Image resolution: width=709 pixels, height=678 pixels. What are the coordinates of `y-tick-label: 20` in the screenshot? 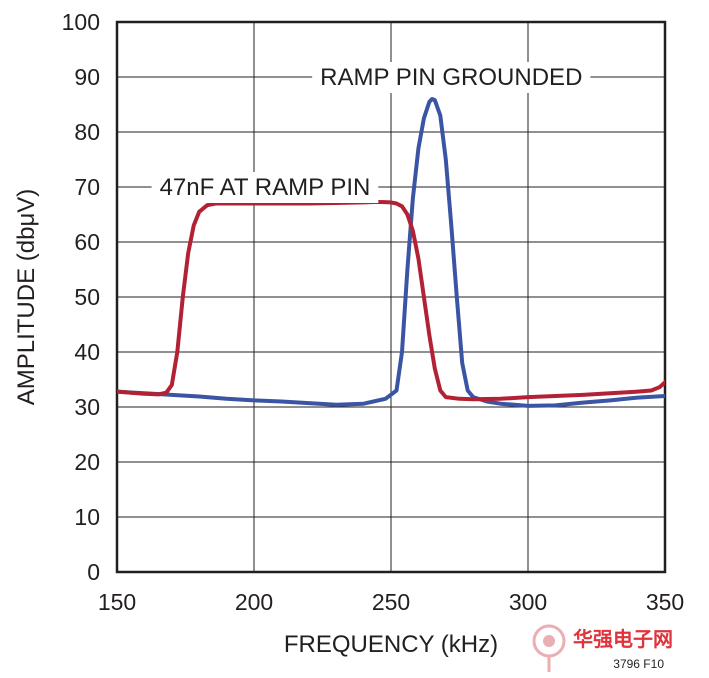 It's located at (87, 462).